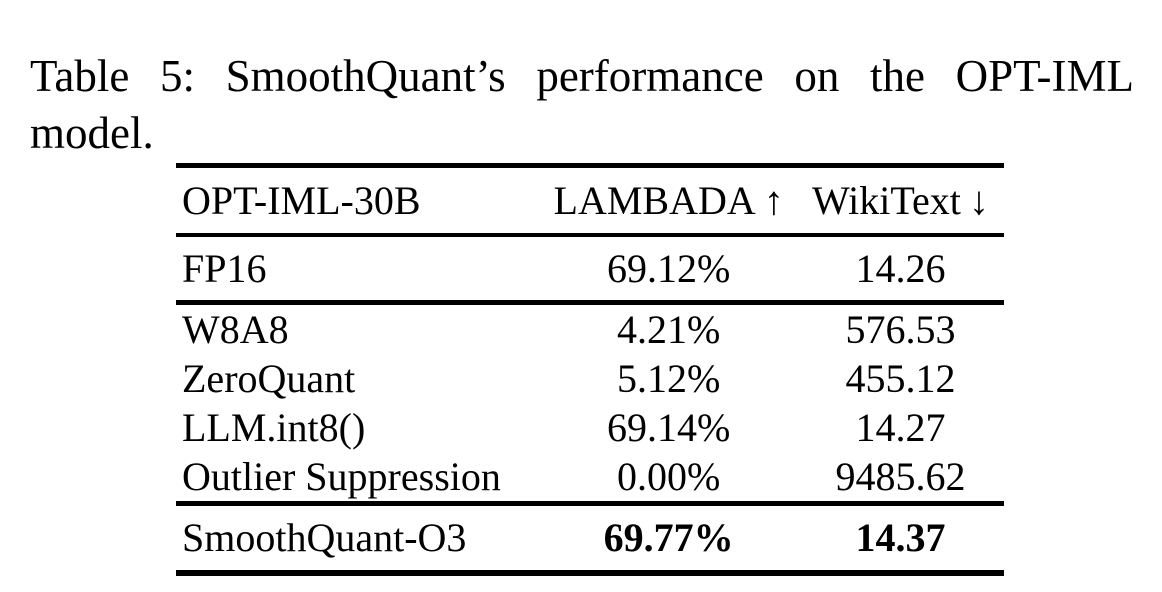 This screenshot has width=1162, height=592. What do you see at coordinates (235, 329) in the screenshot?
I see `row-label: W8A8` at bounding box center [235, 329].